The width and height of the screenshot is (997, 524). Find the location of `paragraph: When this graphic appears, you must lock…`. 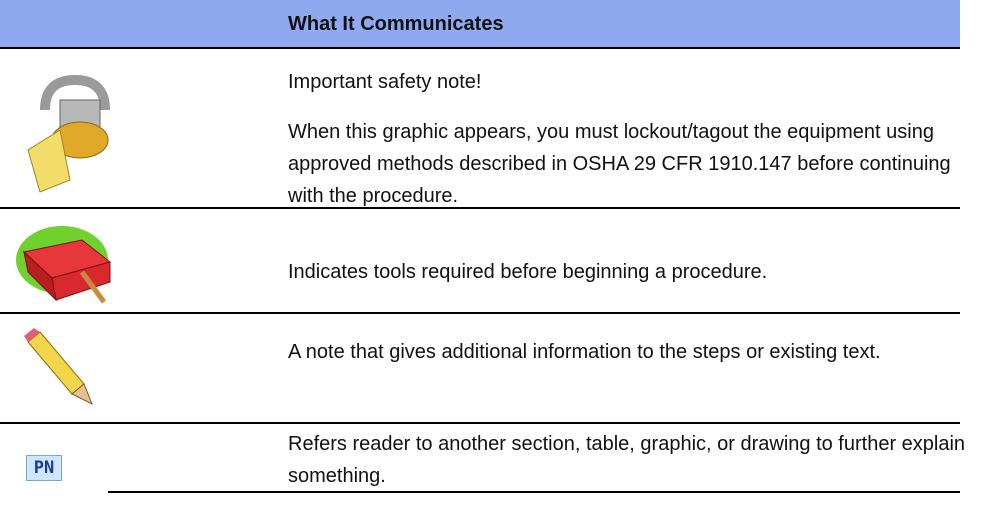

paragraph: When this graphic appears, you must lock… is located at coordinates (619, 164).